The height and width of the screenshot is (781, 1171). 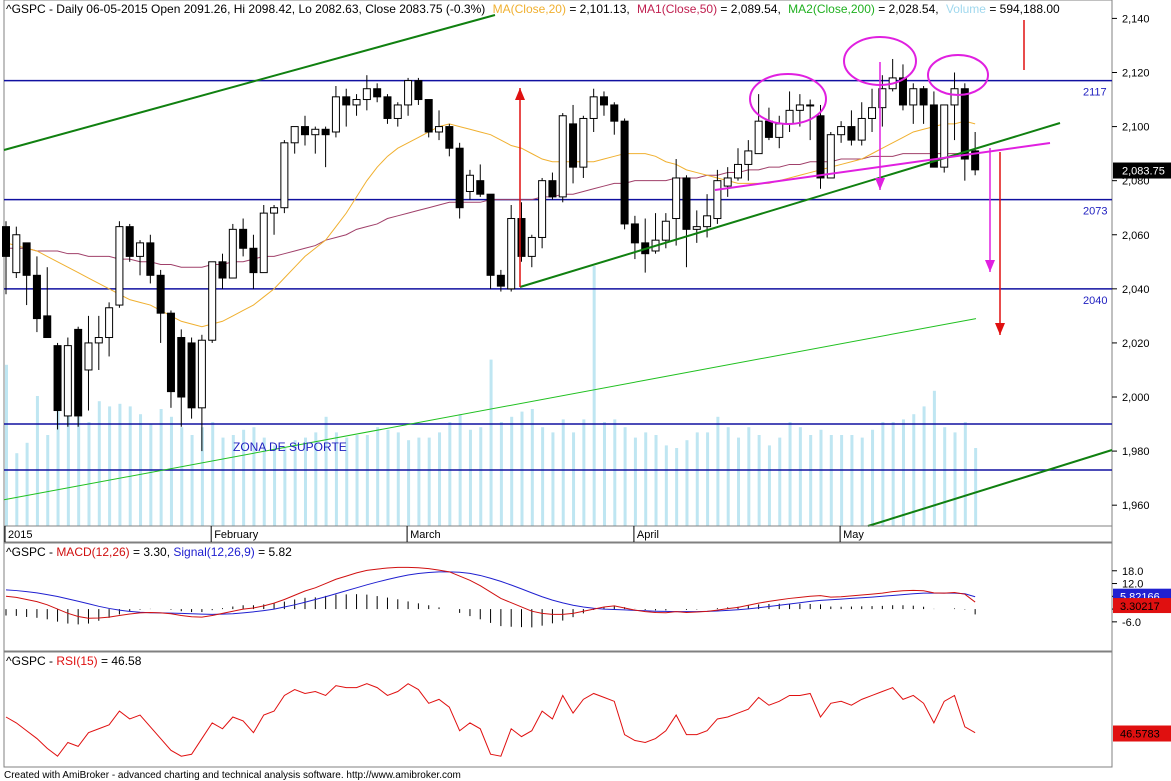 What do you see at coordinates (275, 552) in the screenshot?
I see `signal-value: = 5.82` at bounding box center [275, 552].